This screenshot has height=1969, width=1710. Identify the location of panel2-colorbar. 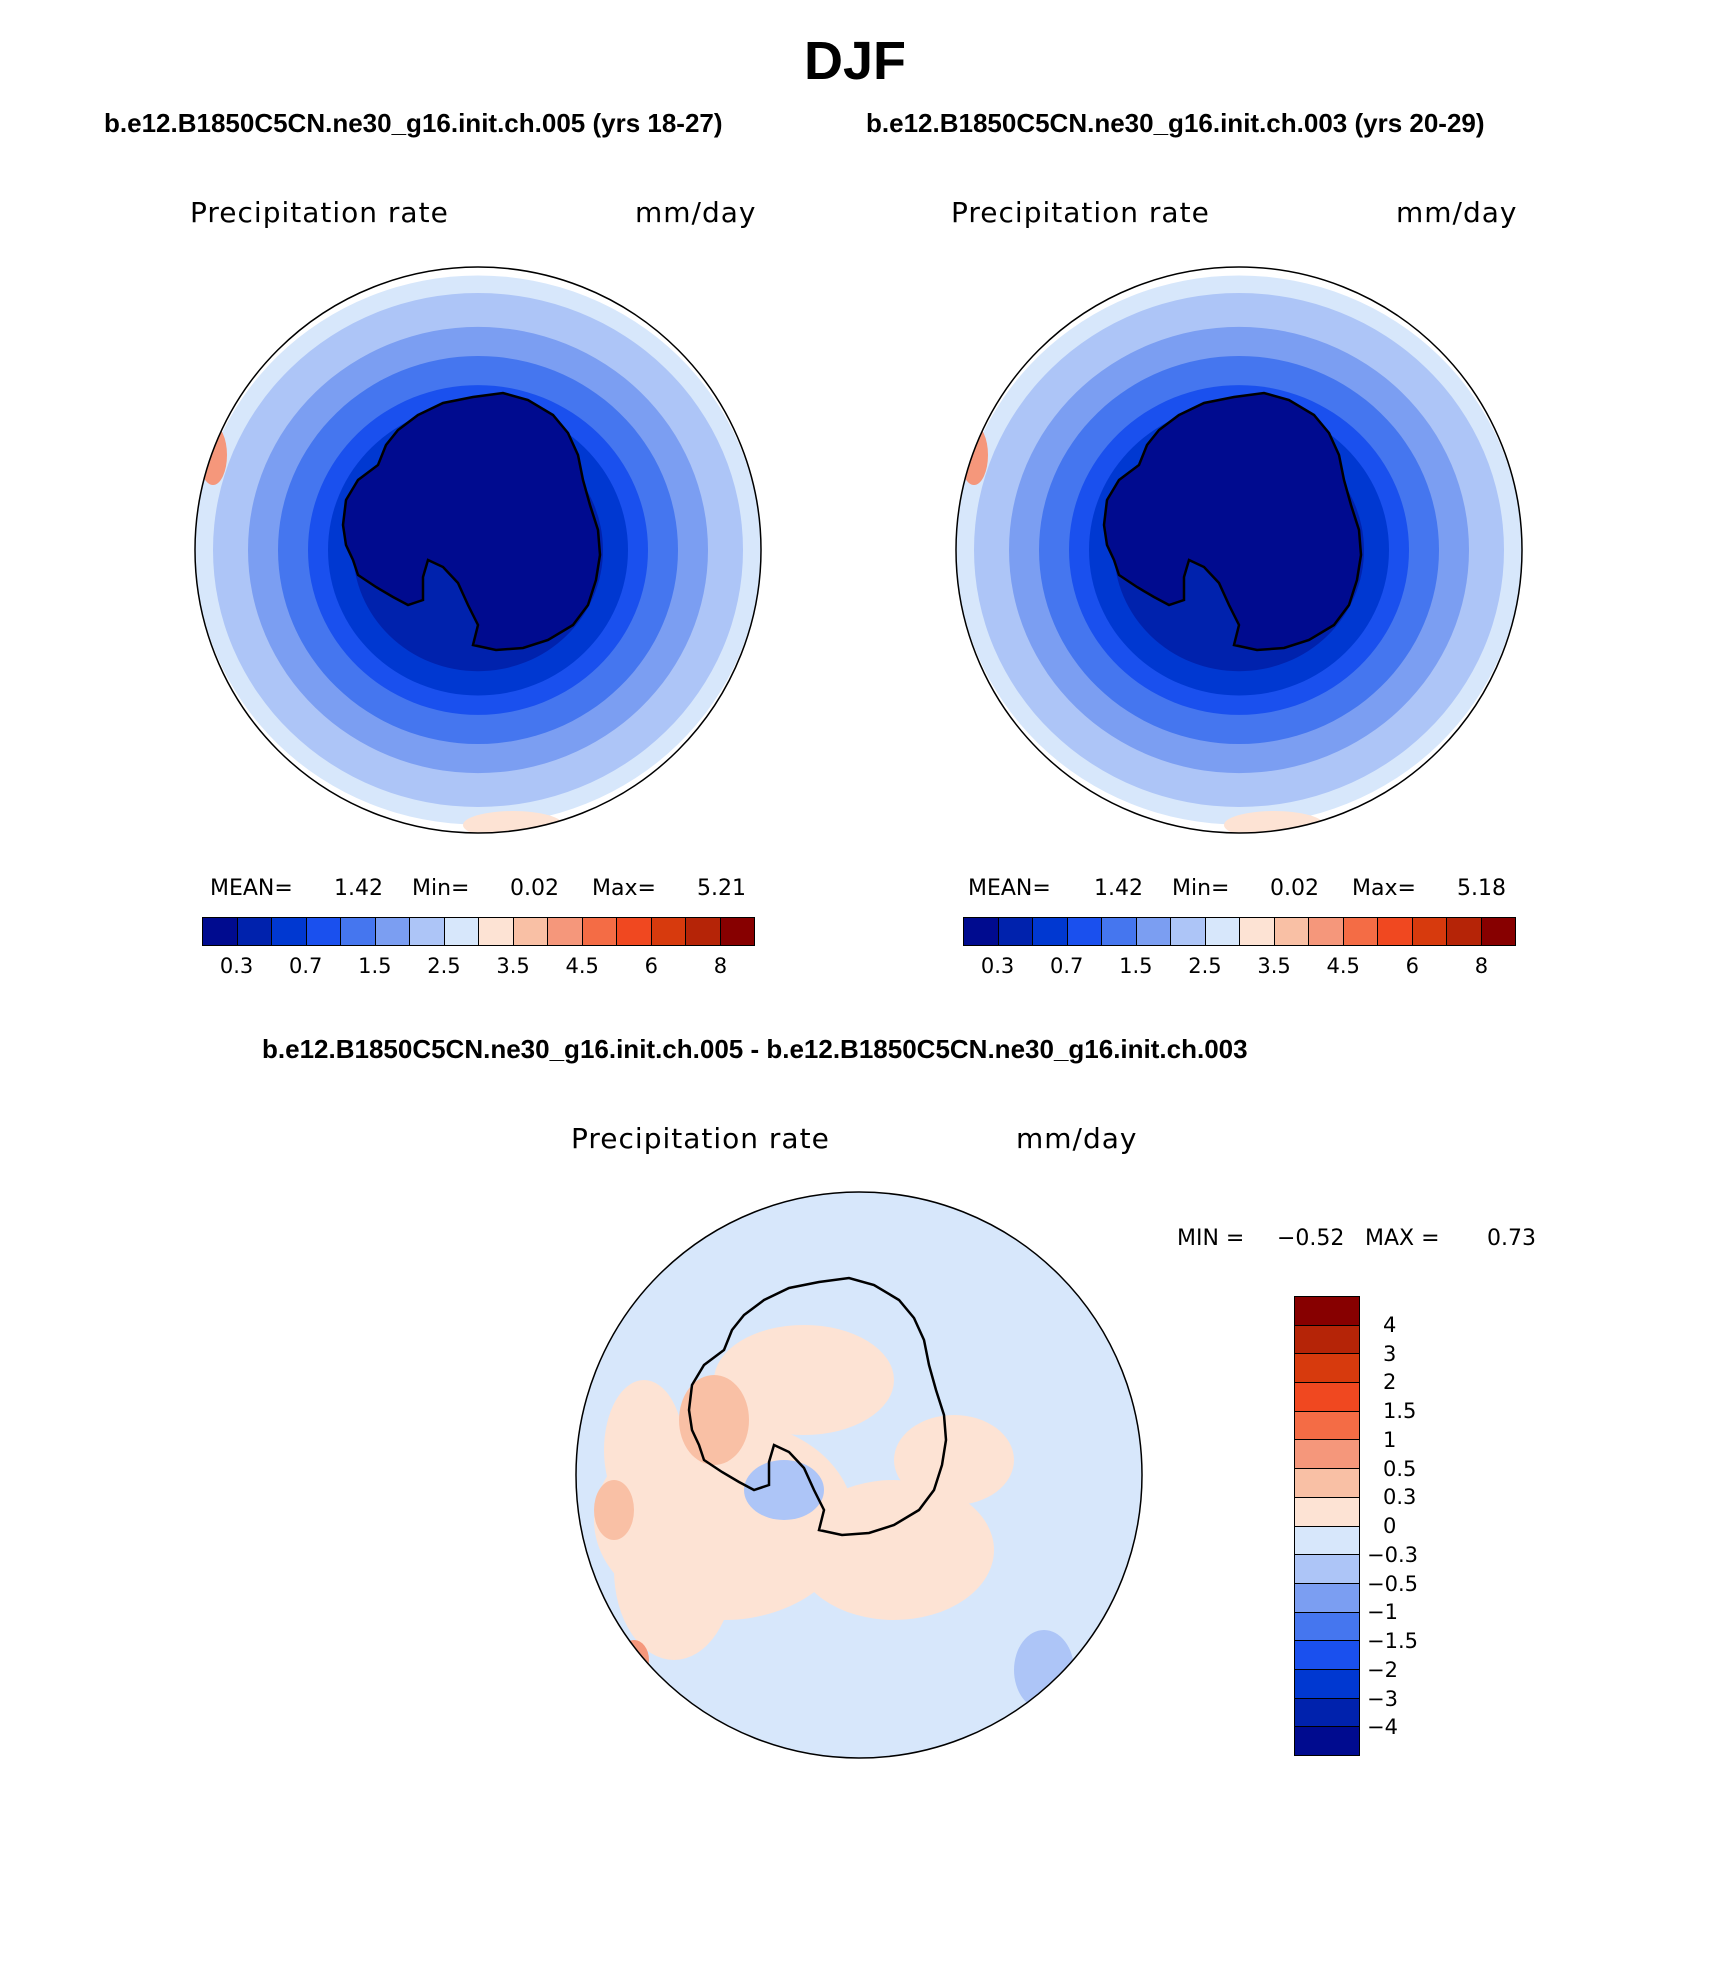
(1239, 931).